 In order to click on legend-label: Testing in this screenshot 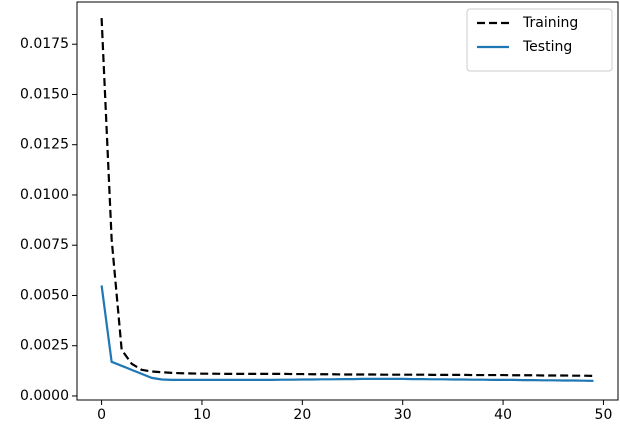, I will do `click(547, 47)`.